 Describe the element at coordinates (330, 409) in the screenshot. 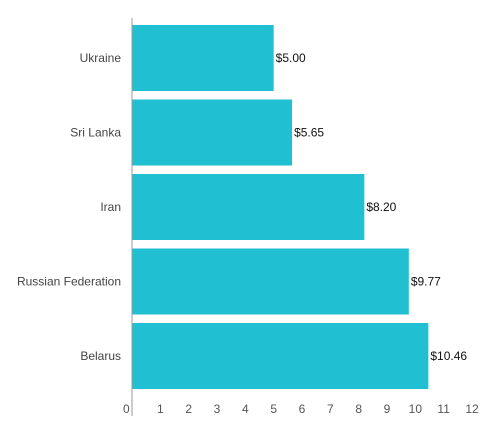

I see `x-tick-label-7: 7` at that location.